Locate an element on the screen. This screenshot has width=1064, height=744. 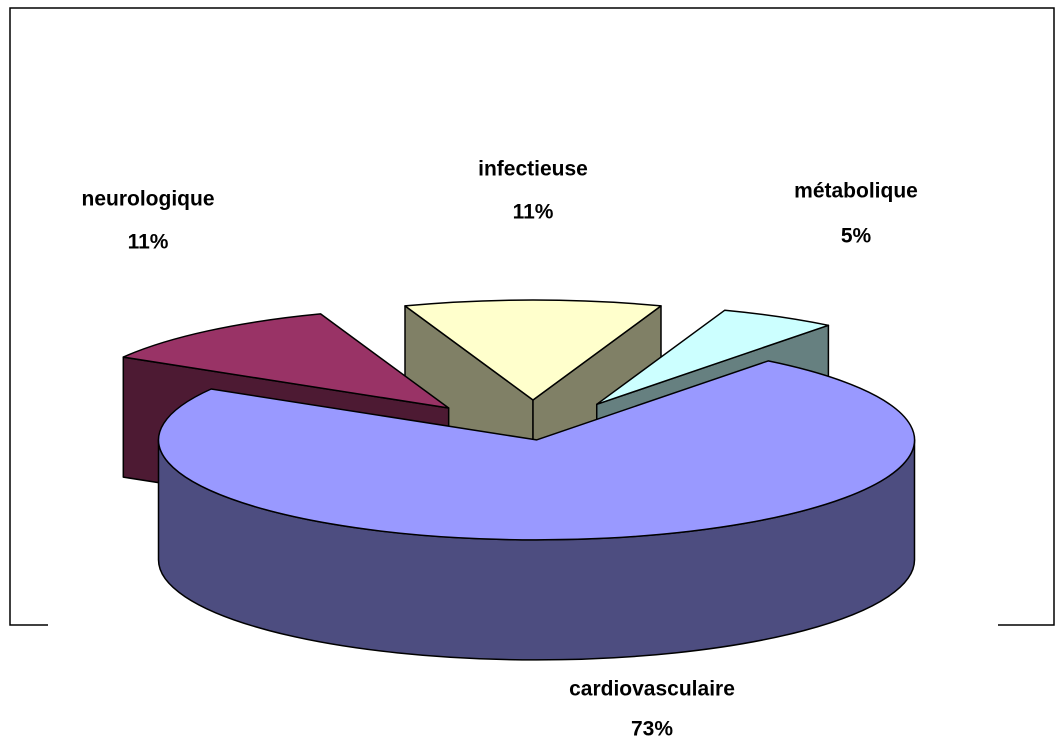
slice-value-label: 5% is located at coordinates (856, 236).